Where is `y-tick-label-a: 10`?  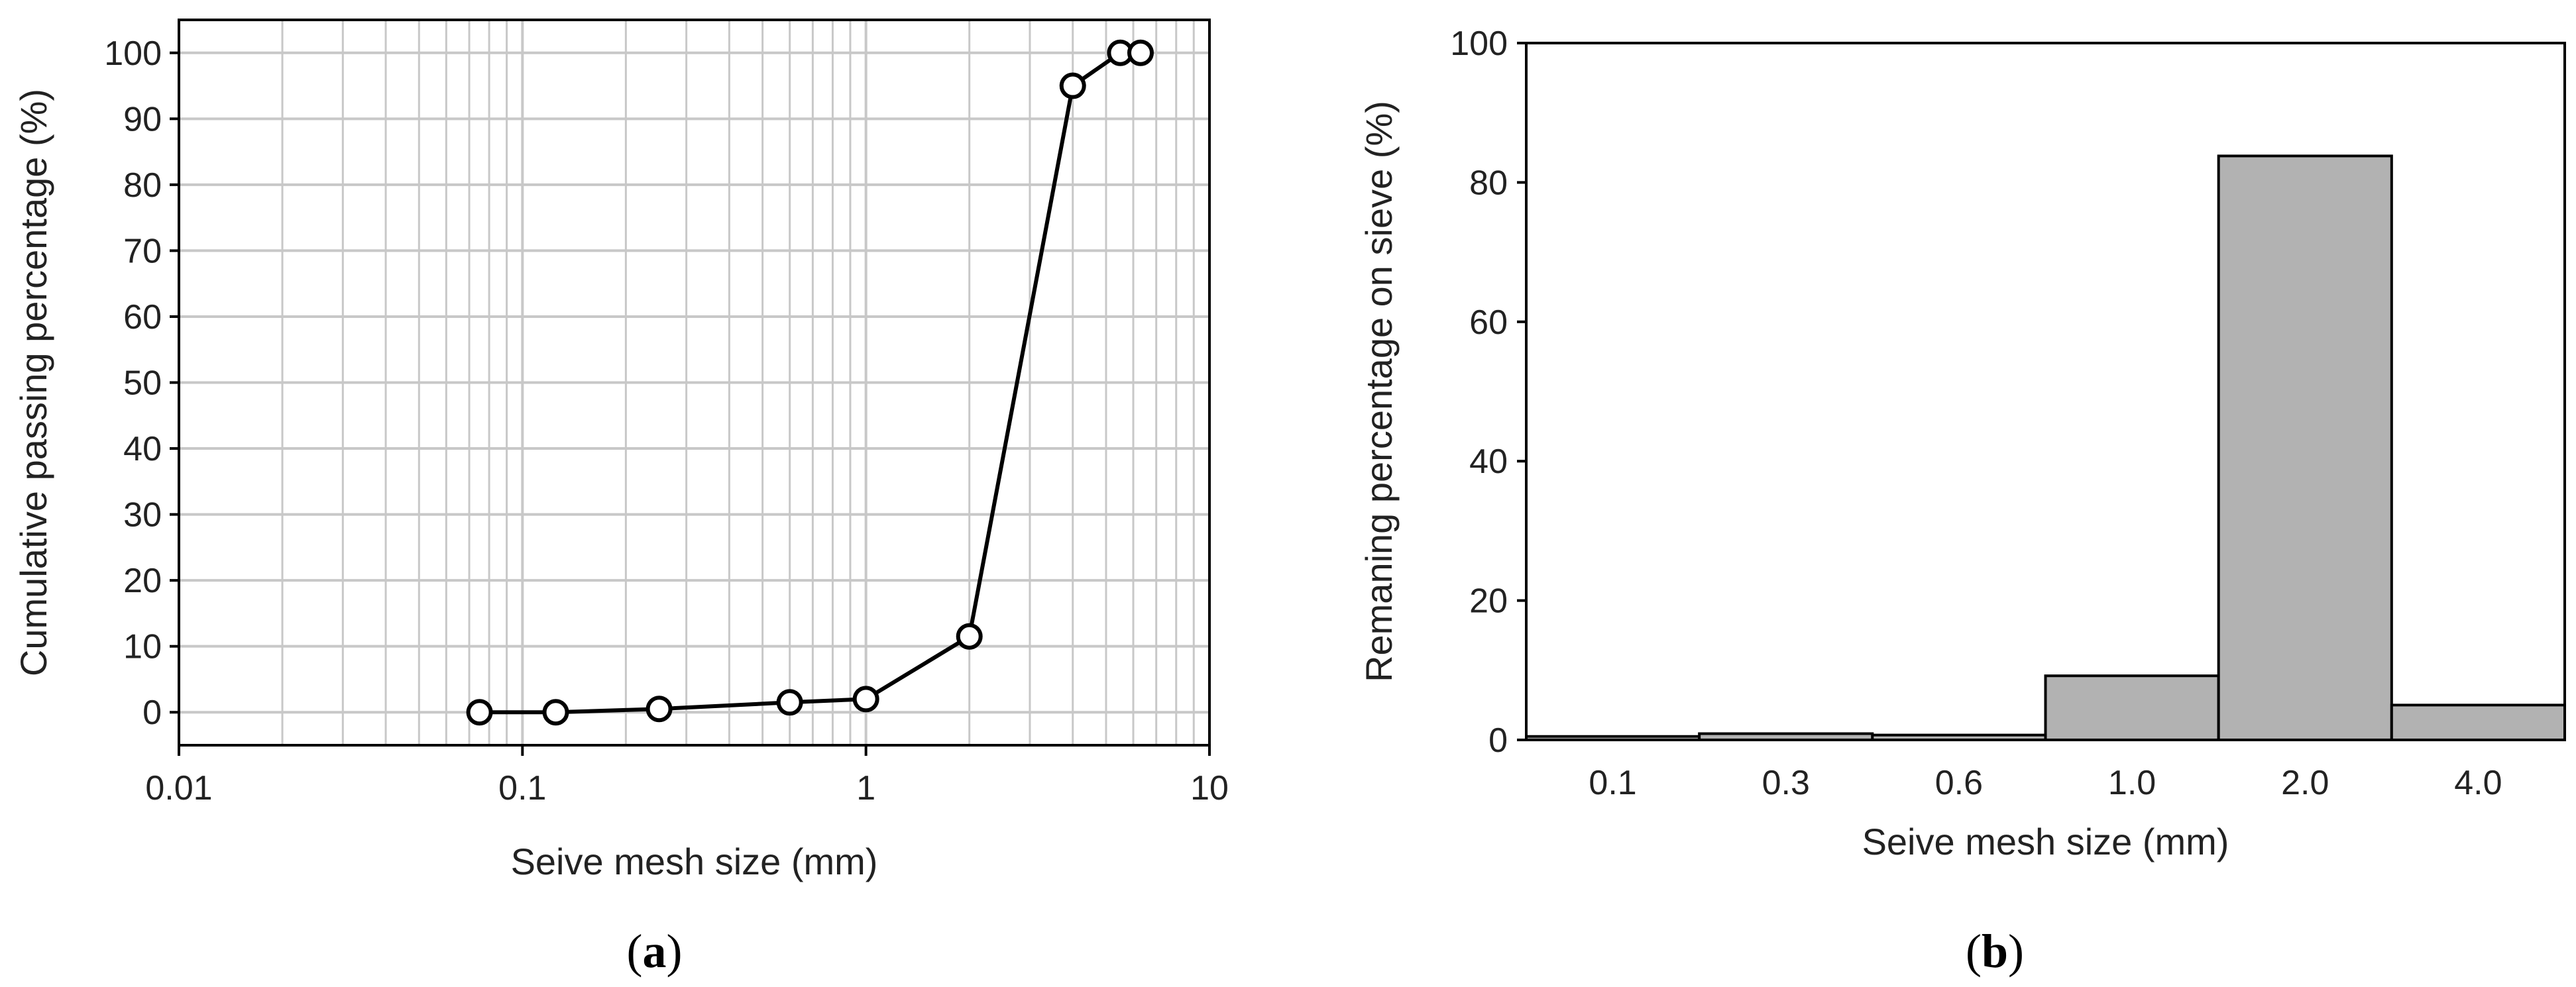
y-tick-label-a: 10 is located at coordinates (142, 647).